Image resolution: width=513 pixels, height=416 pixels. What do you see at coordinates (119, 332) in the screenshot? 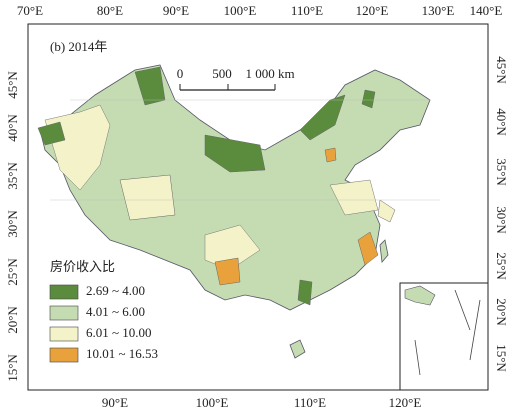
I see `legend-label: 6.01 ~ 10.00` at bounding box center [119, 332].